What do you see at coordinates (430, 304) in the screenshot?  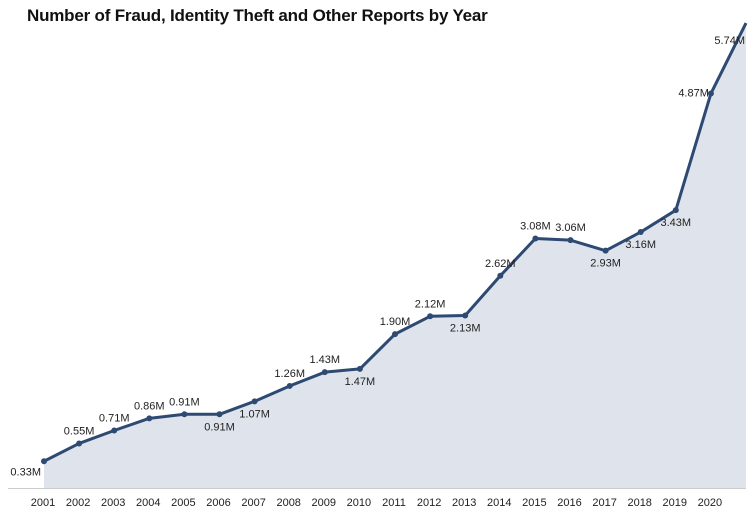 I see `data-label-2012: 2.12M` at bounding box center [430, 304].